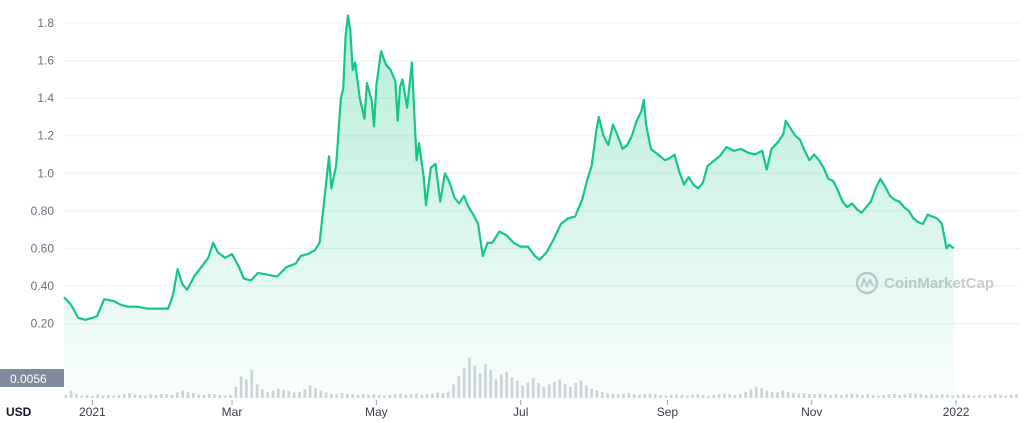  Describe the element at coordinates (520, 412) in the screenshot. I see `x-tick-label: Jul` at that location.